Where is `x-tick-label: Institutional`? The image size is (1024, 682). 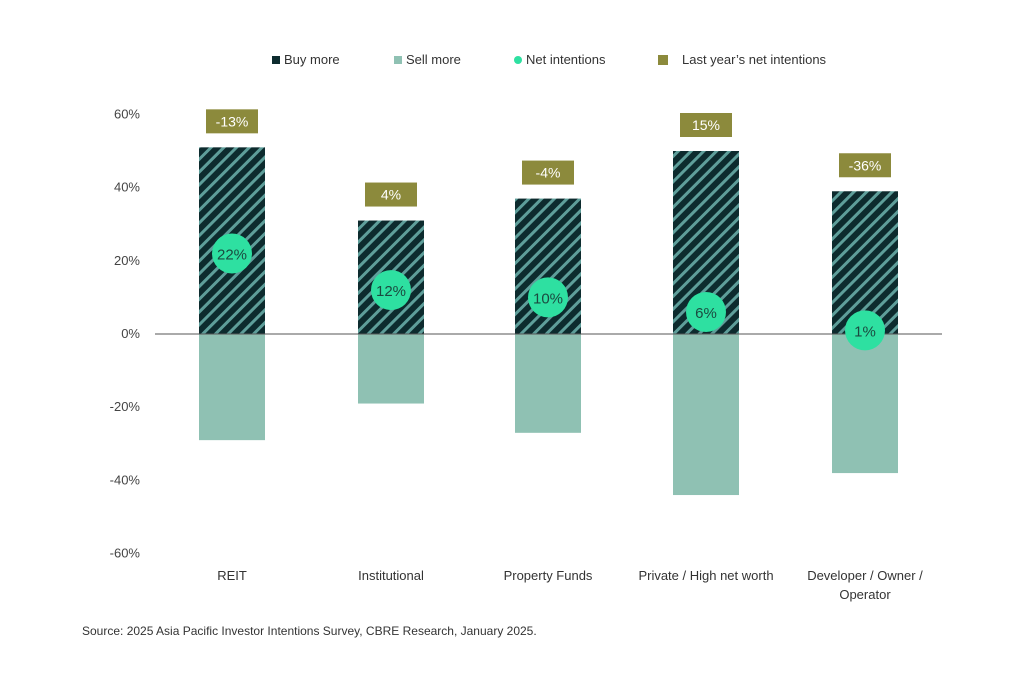 x-tick-label: Institutional is located at coordinates (391, 575).